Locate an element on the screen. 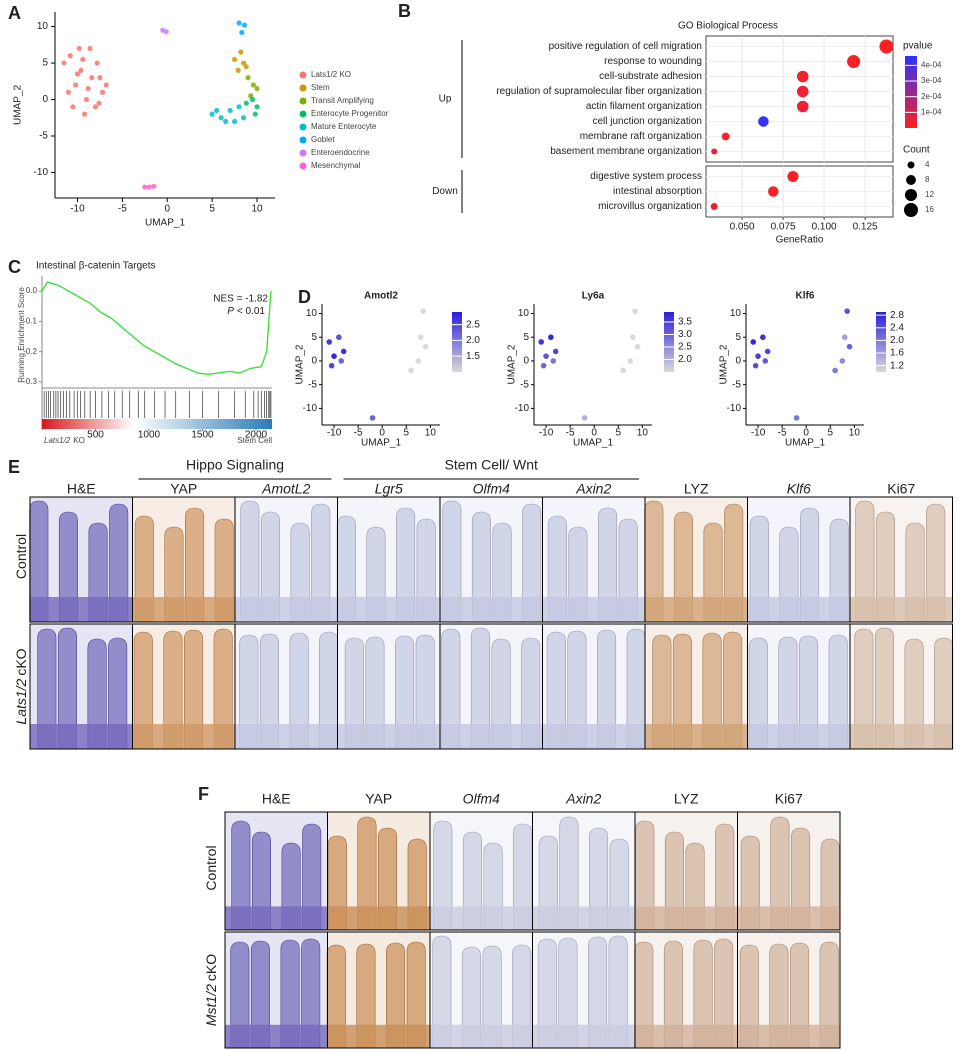 Image resolution: width=960 pixels, height=1050 pixels. rank-label: Stem Cell is located at coordinates (254, 440).